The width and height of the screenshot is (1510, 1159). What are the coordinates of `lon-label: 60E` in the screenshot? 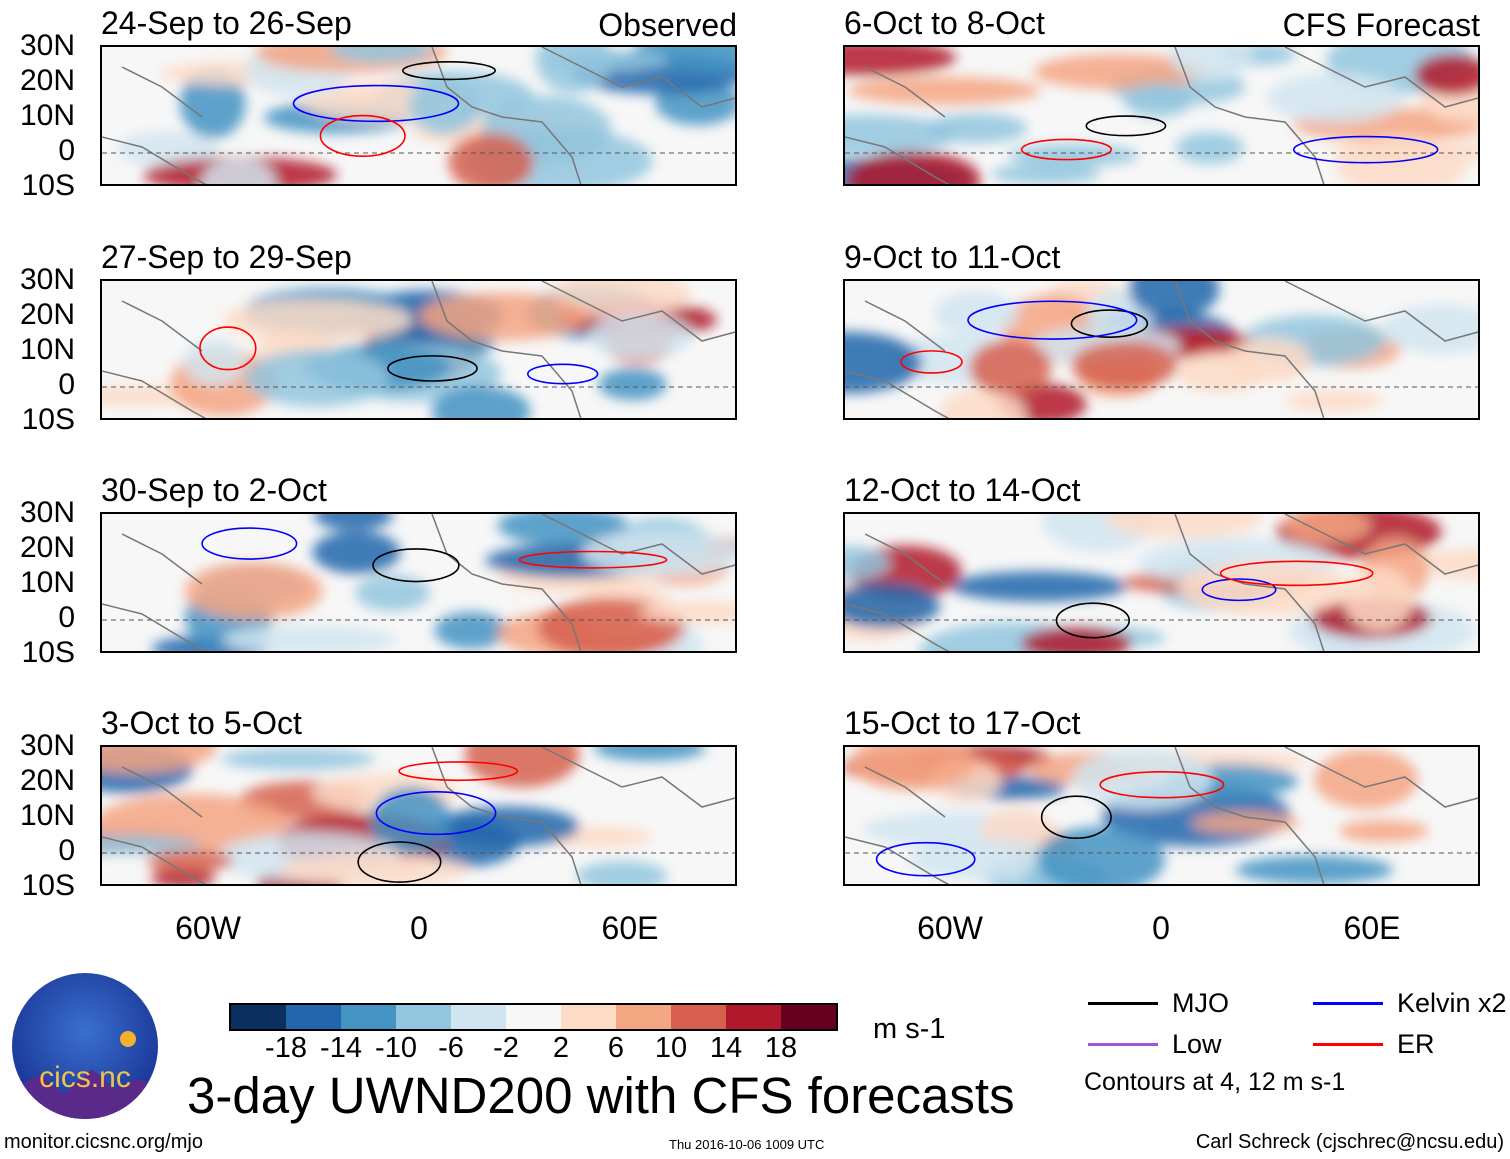 It's located at (1372, 928).